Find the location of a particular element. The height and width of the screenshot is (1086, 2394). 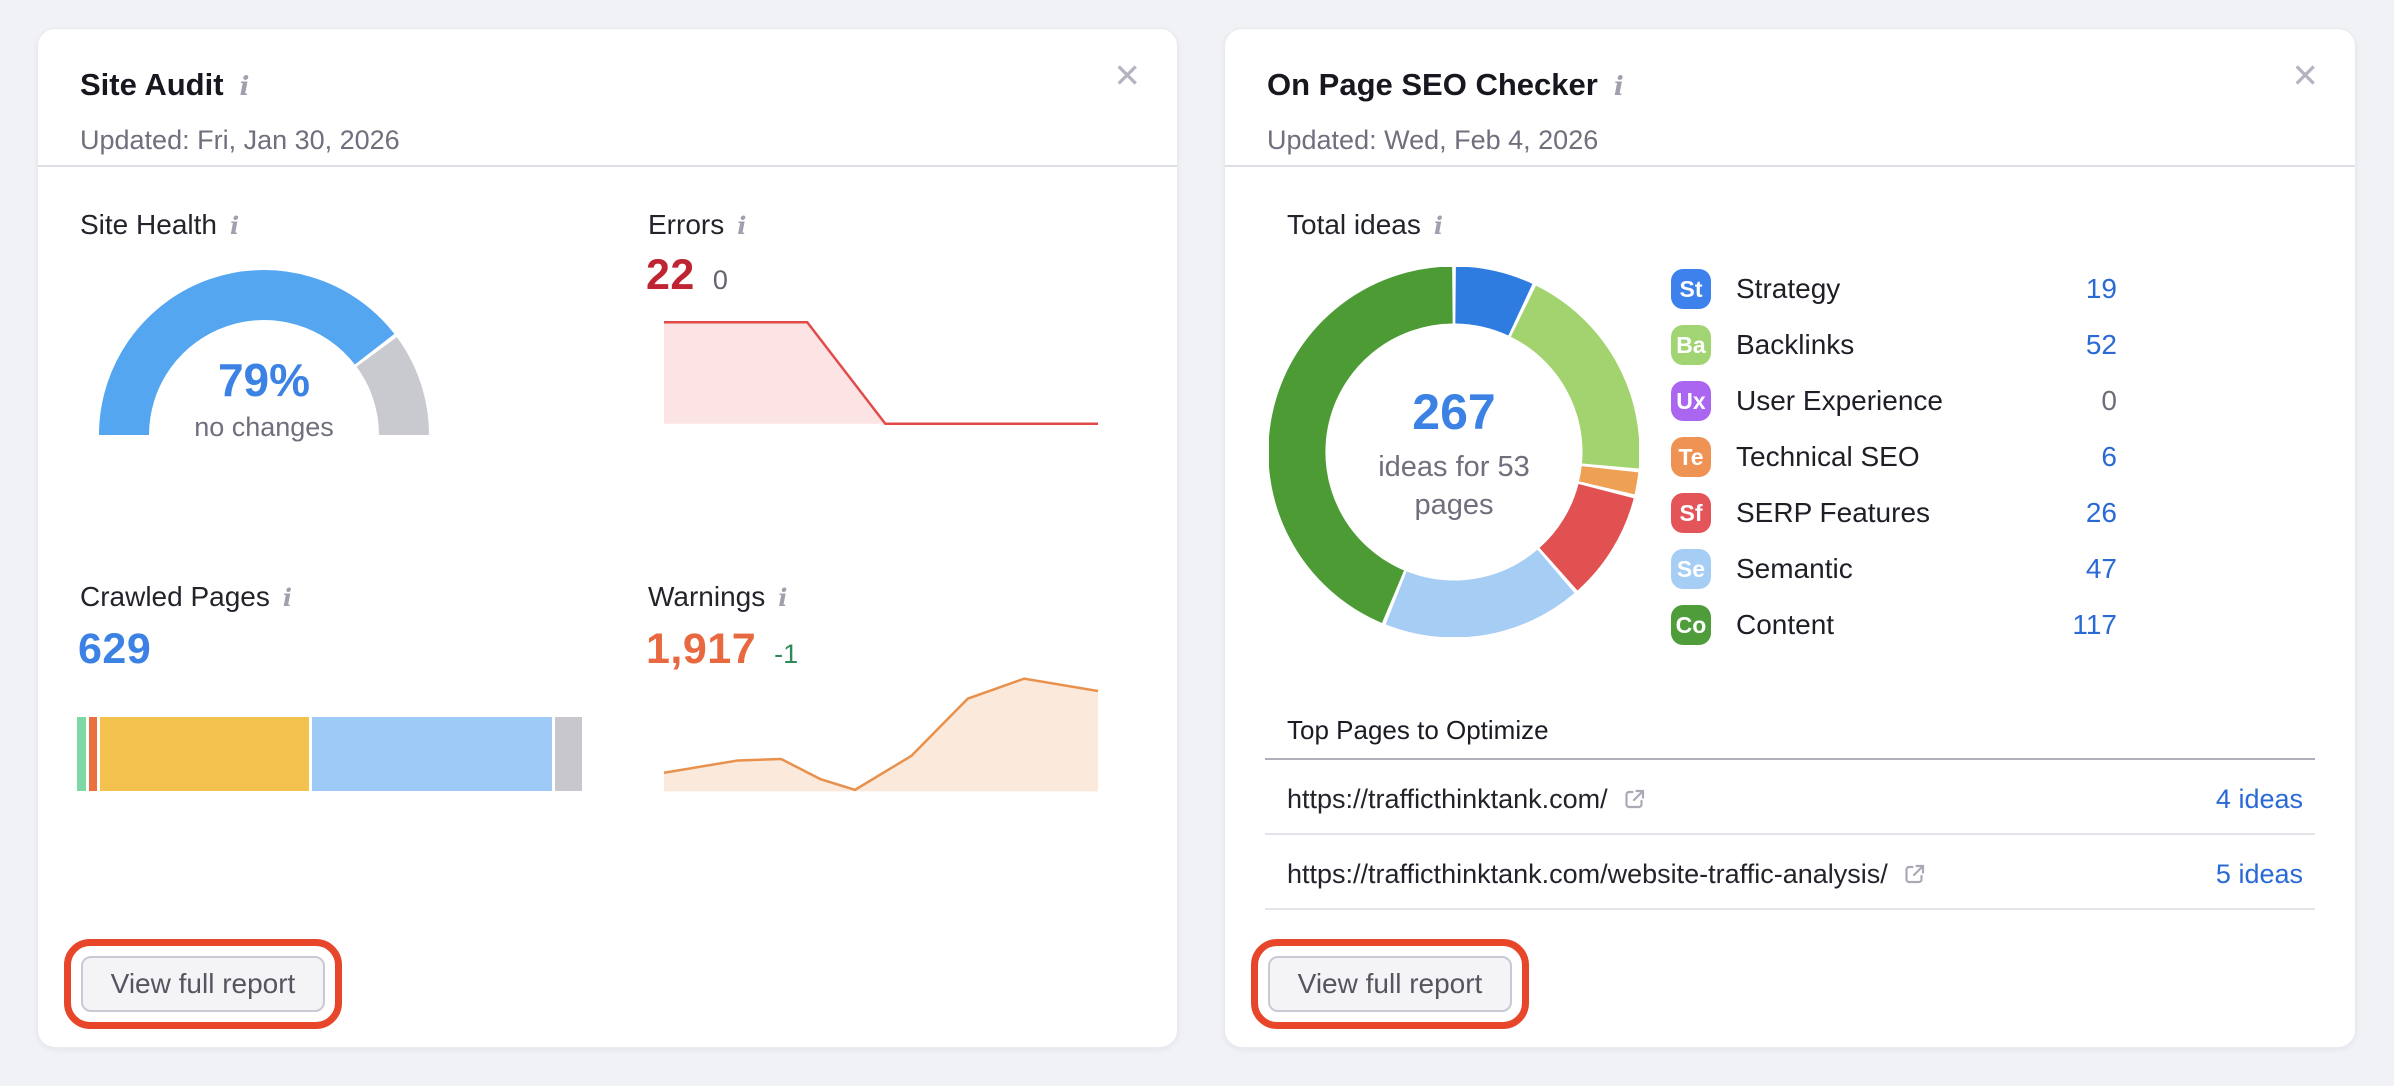

legend-item-technical-seo: Te Technical SEO 6 is located at coordinates (1894, 457).